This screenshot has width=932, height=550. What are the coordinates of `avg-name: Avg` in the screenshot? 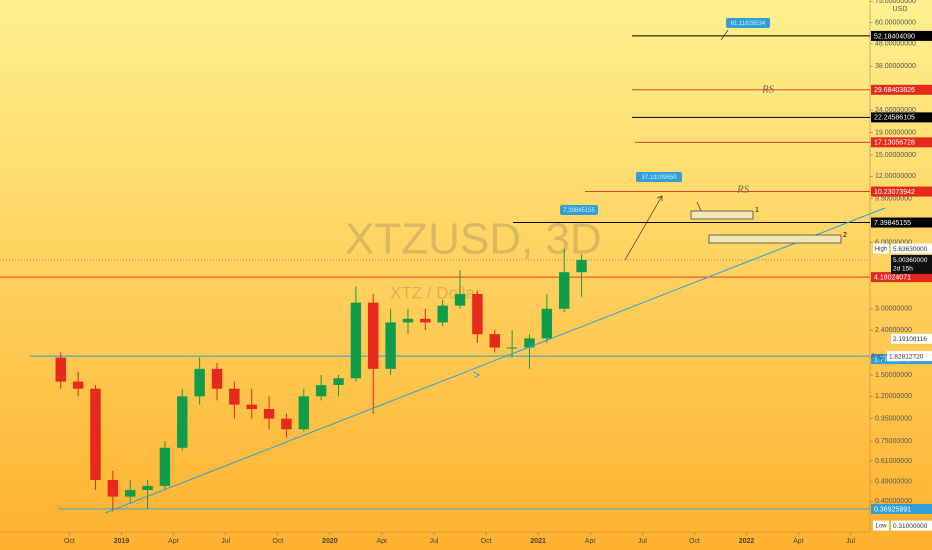 It's located at (877, 356).